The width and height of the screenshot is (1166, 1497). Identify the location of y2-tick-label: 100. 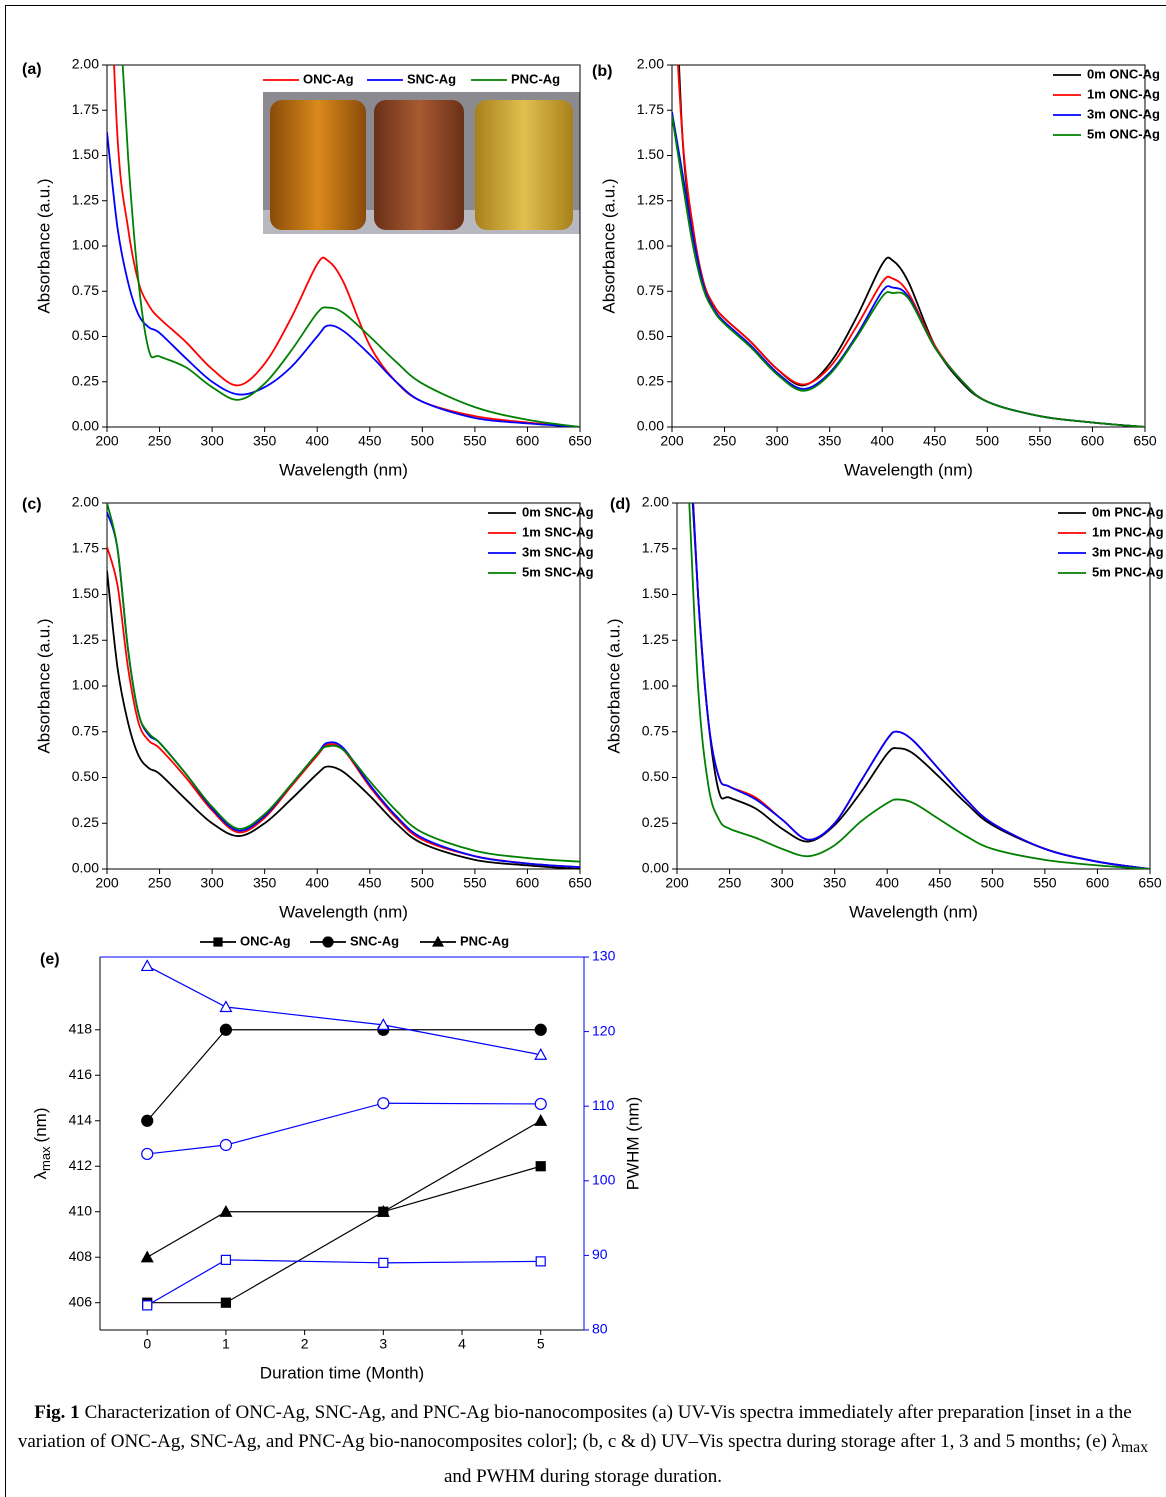
(604, 1180).